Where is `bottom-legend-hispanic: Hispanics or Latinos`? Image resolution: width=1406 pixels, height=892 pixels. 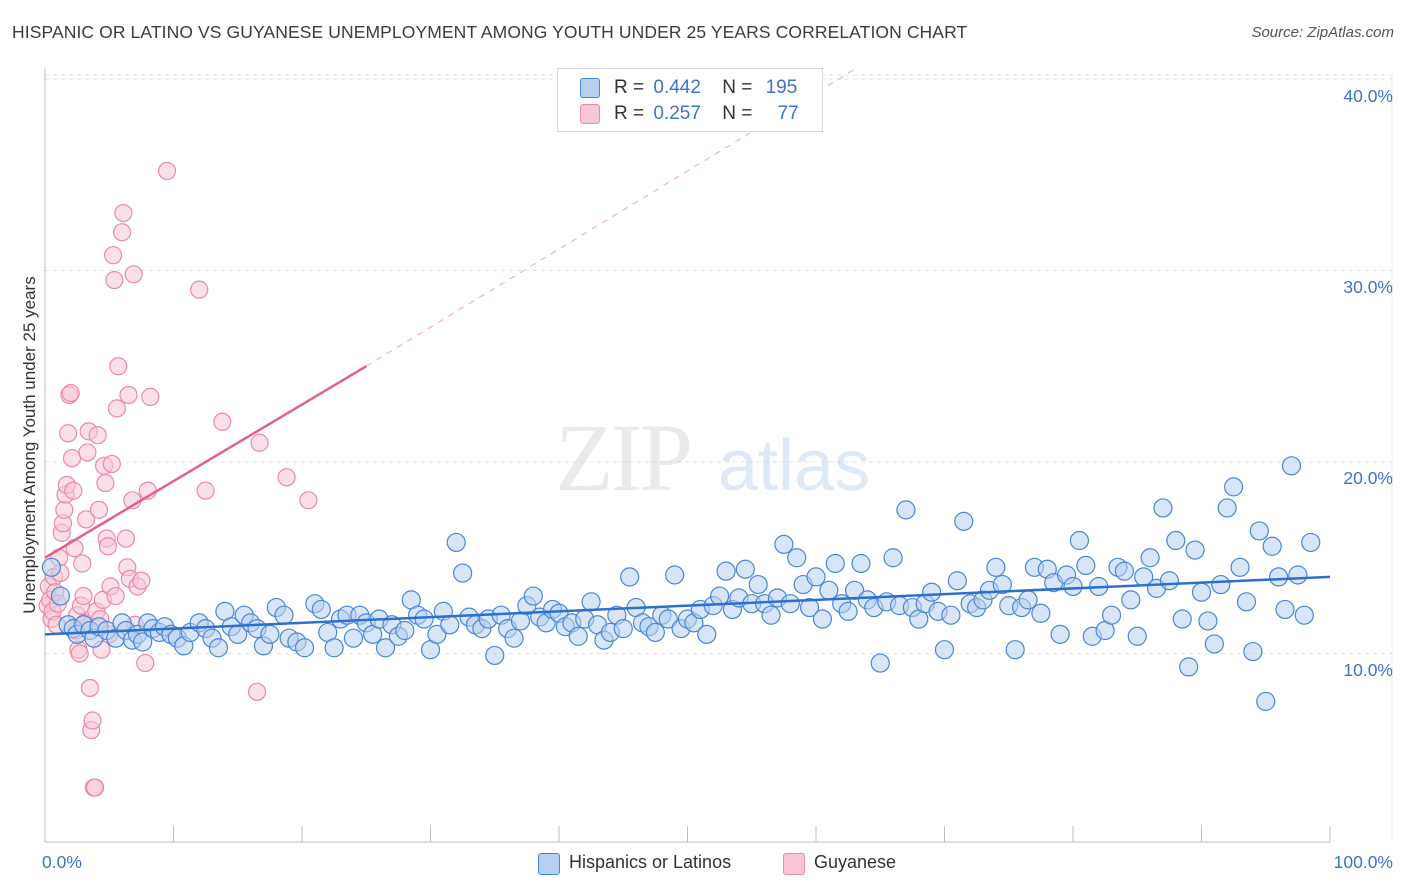
bottom-legend-hispanic: Hispanics or Latinos is located at coordinates (650, 862).